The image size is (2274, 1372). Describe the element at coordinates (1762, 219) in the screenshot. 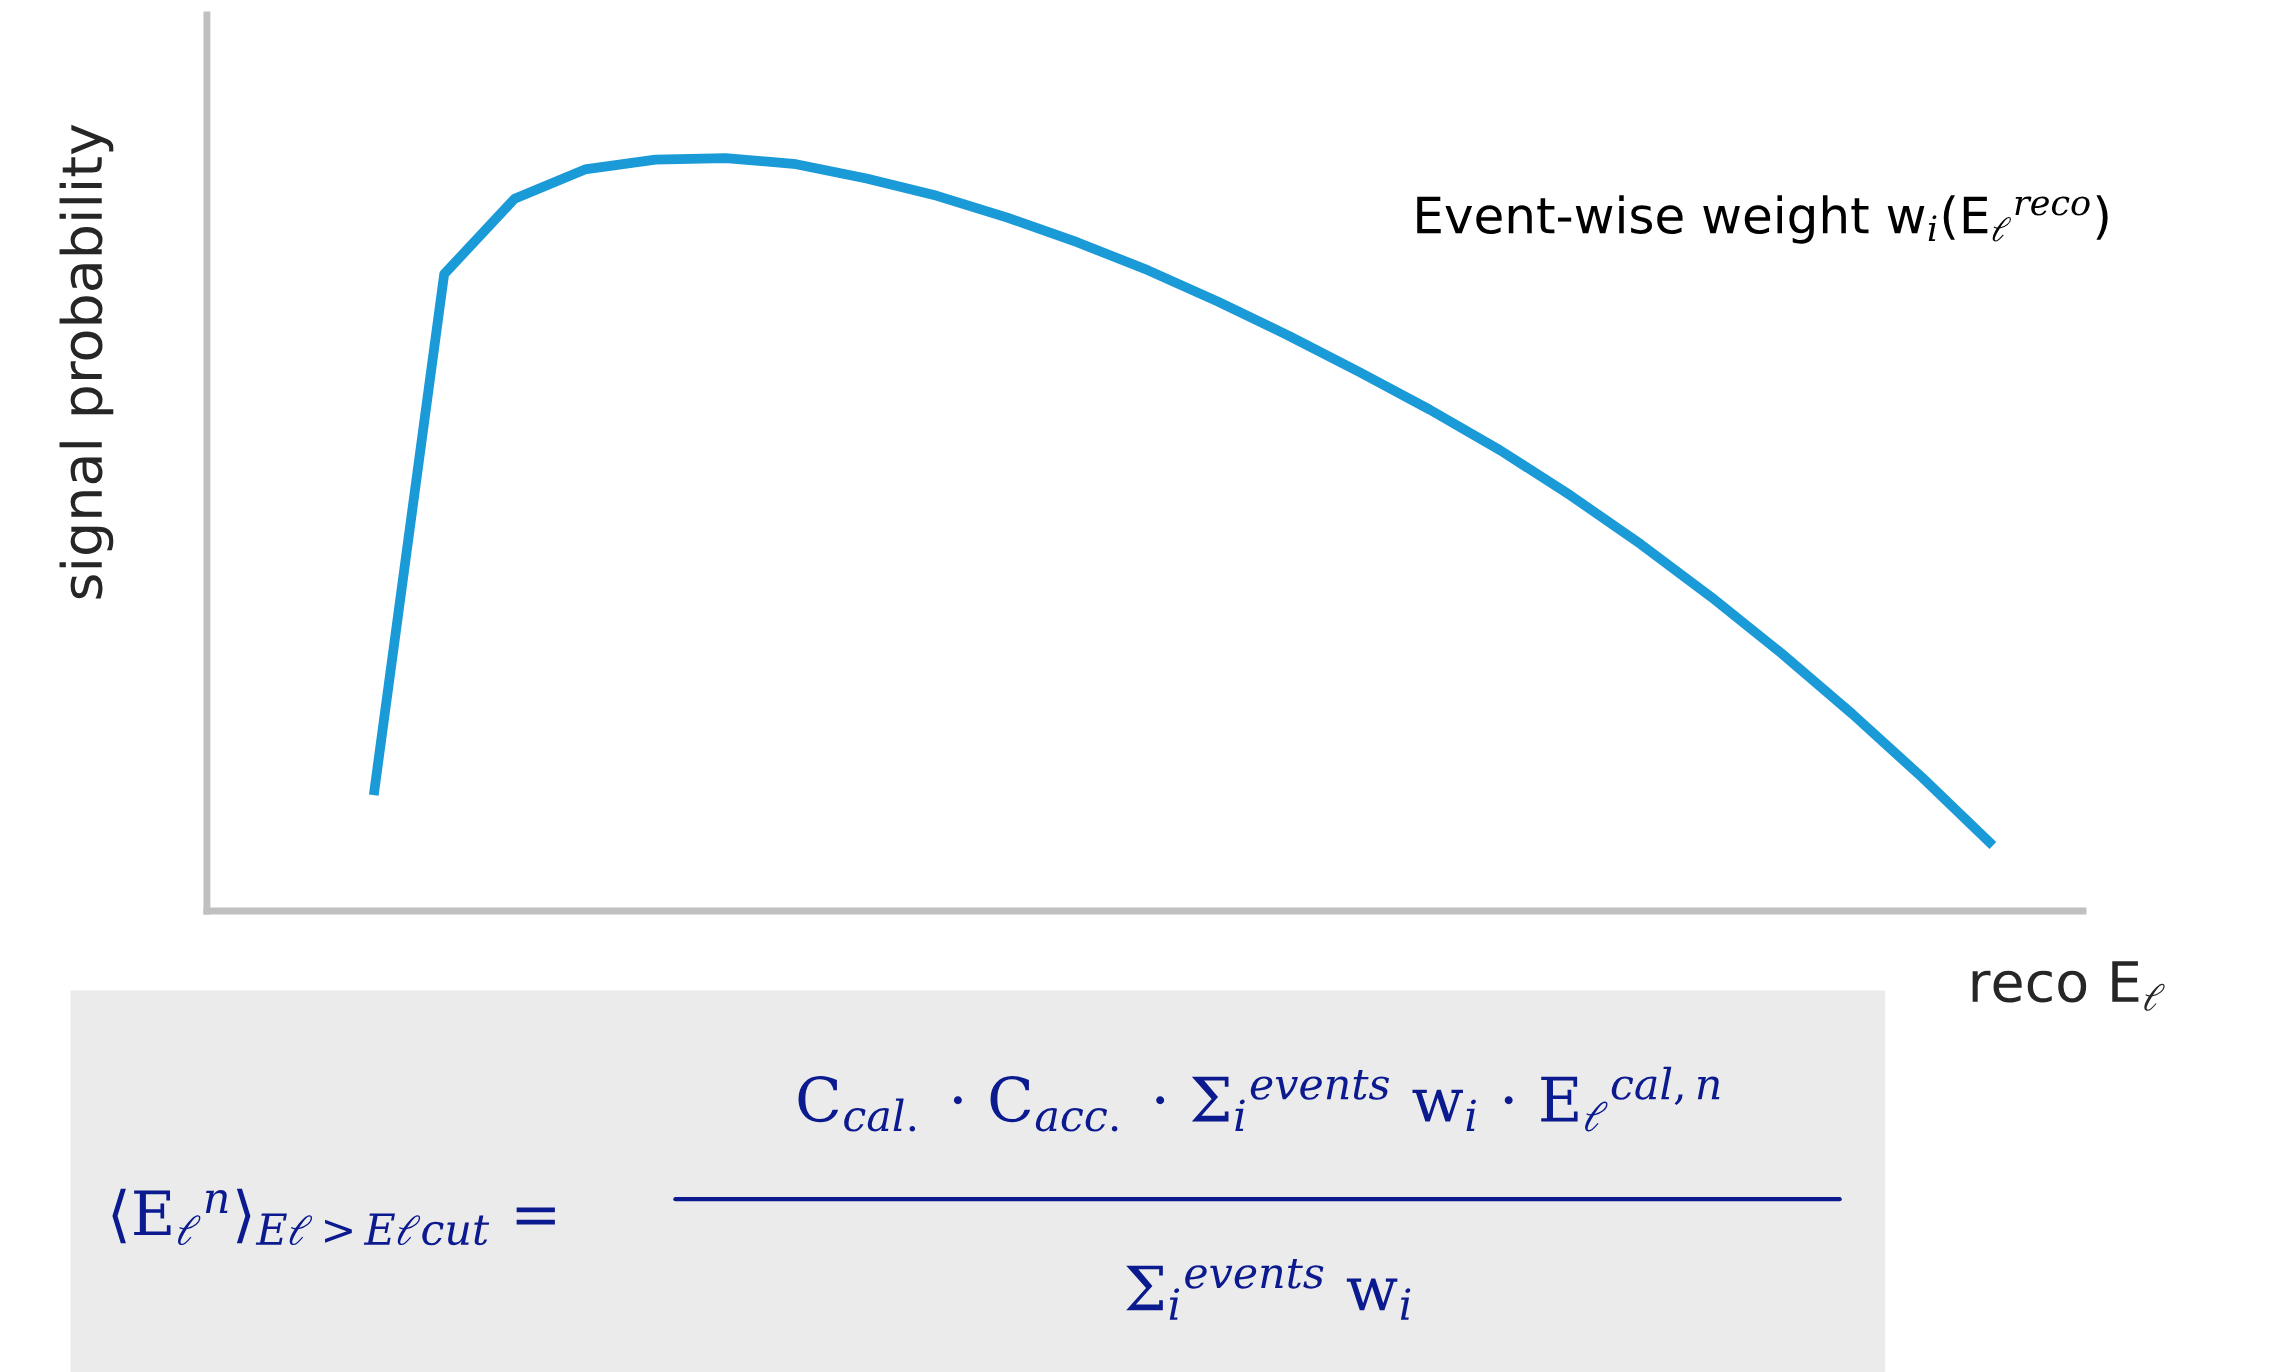

I see `annotation: Event-wise weight w$_{i}$(E$_{ℓ}$$^{reco}$)` at that location.